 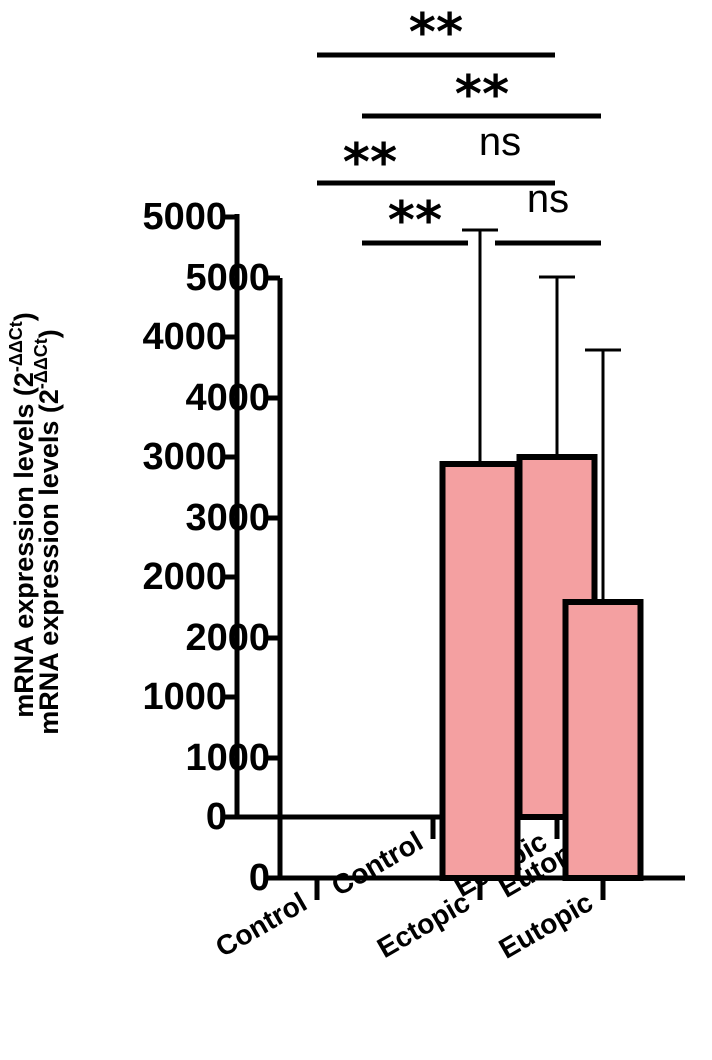 What do you see at coordinates (500, 142) in the screenshot?
I see `significance-ns: ns` at bounding box center [500, 142].